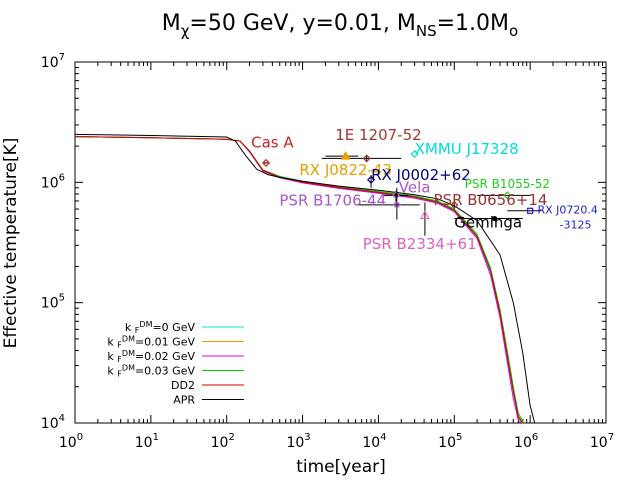 This screenshot has height=480, width=640. What do you see at coordinates (467, 149) in the screenshot?
I see `observation-label: XMMU J17328` at bounding box center [467, 149].